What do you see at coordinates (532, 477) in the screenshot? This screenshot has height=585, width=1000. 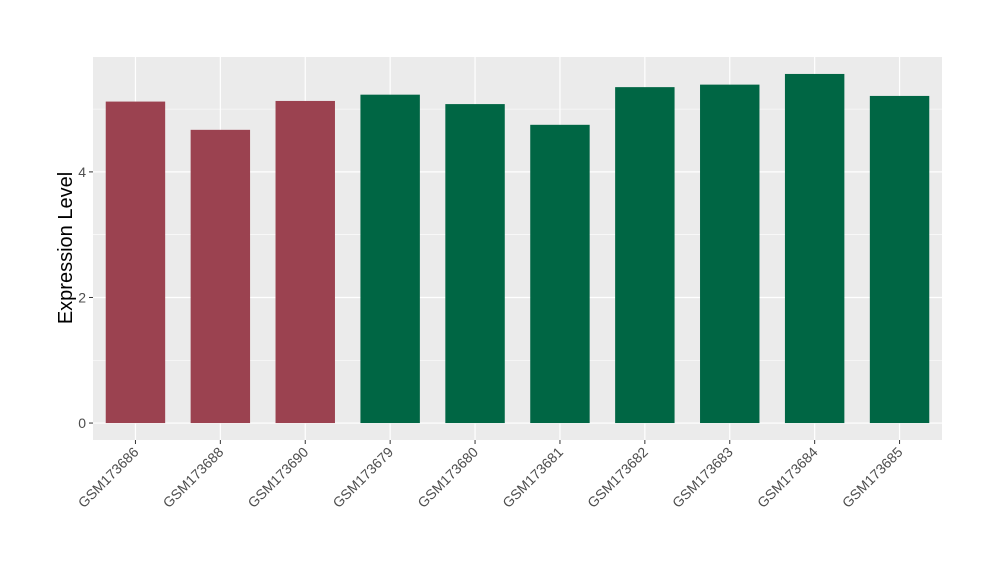 I see `x-tick-label: GSM173681` at bounding box center [532, 477].